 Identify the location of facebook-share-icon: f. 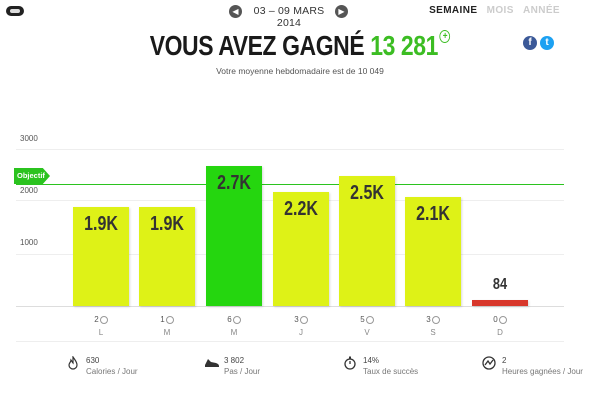
(530, 43).